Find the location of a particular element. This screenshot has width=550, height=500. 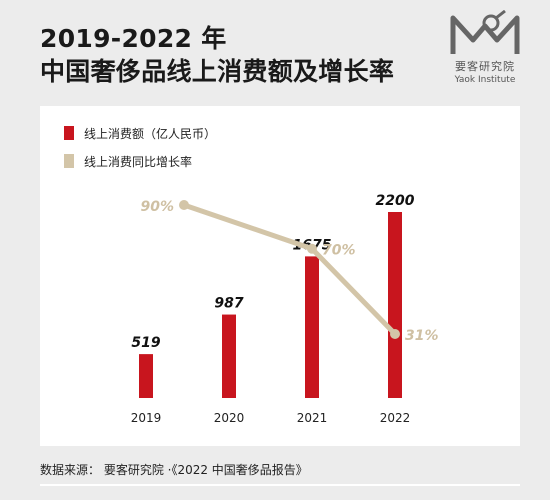

growth-line is located at coordinates (289, 269).